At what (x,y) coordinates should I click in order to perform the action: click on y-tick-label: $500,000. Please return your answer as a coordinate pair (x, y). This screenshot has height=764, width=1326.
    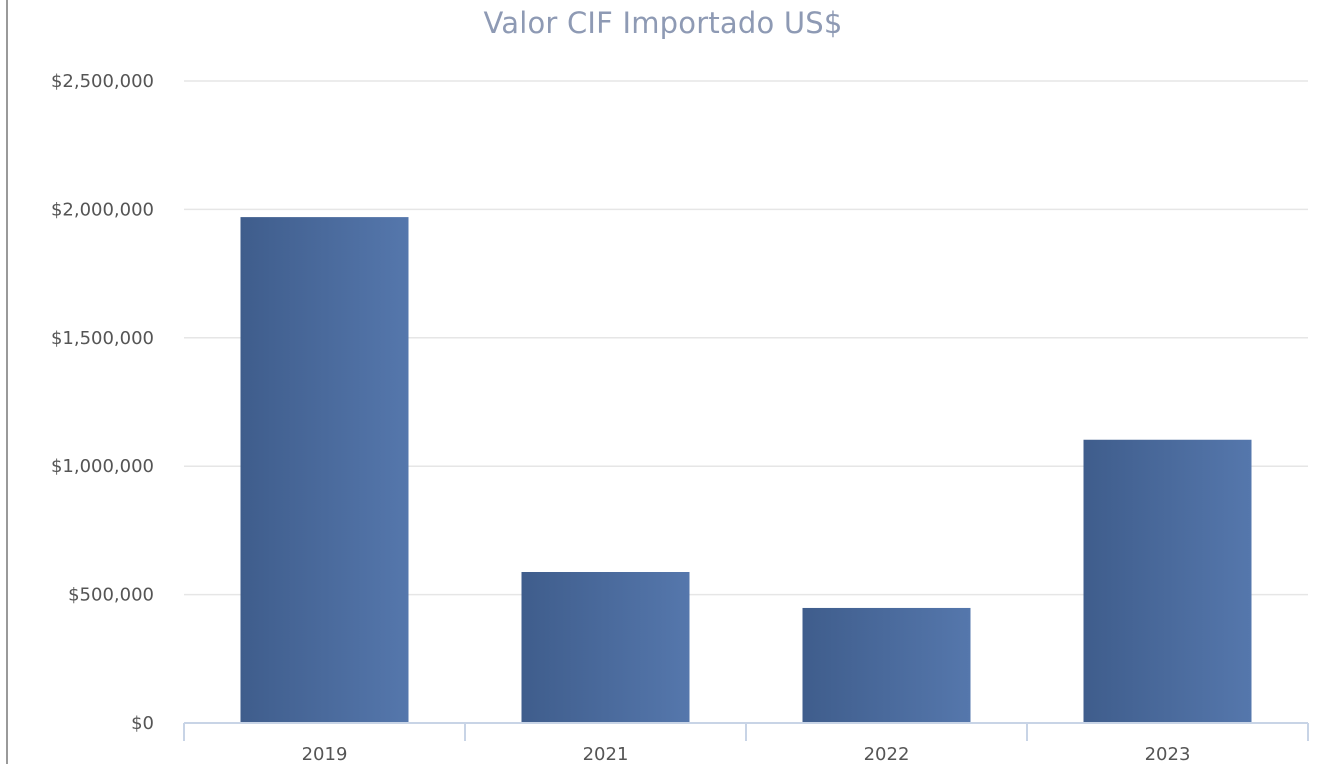
    Looking at the image, I should click on (111, 595).